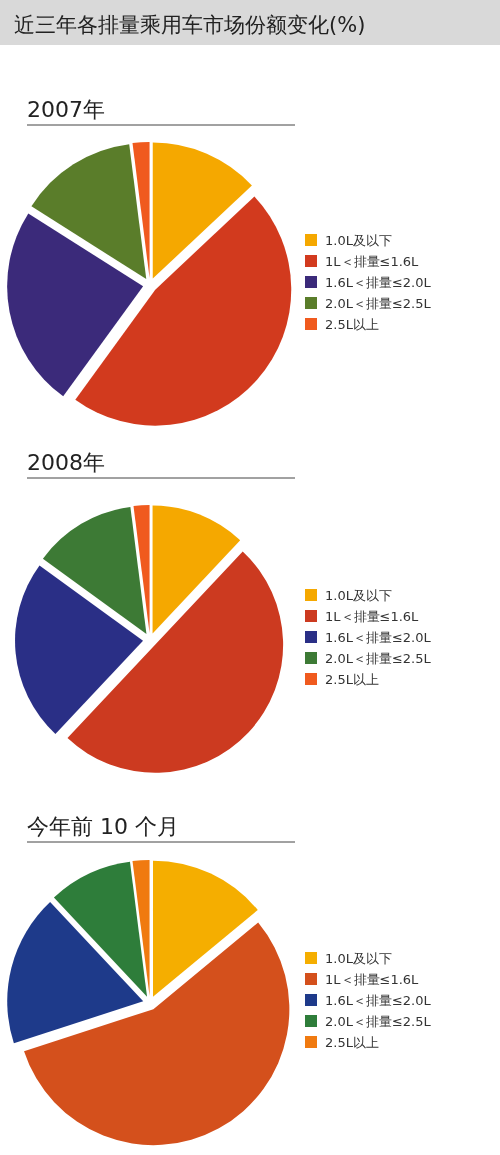 This screenshot has width=500, height=1155. I want to click on chart-title: 近三年各排量乘用车市场份额变化(%), so click(190, 25).